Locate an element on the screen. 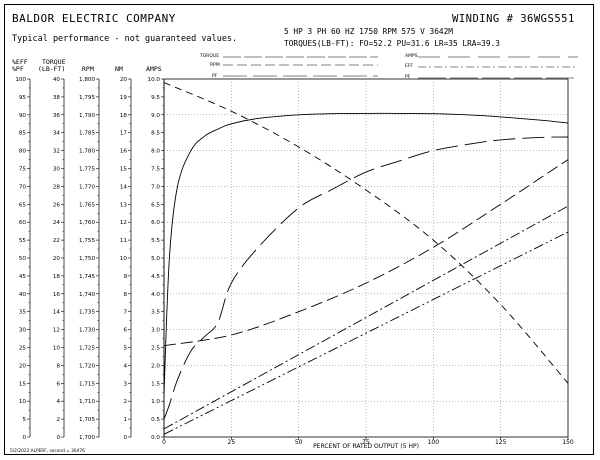 This screenshot has width=600, height=460. axis-tick-label-nm: 4 is located at coordinates (125, 366).